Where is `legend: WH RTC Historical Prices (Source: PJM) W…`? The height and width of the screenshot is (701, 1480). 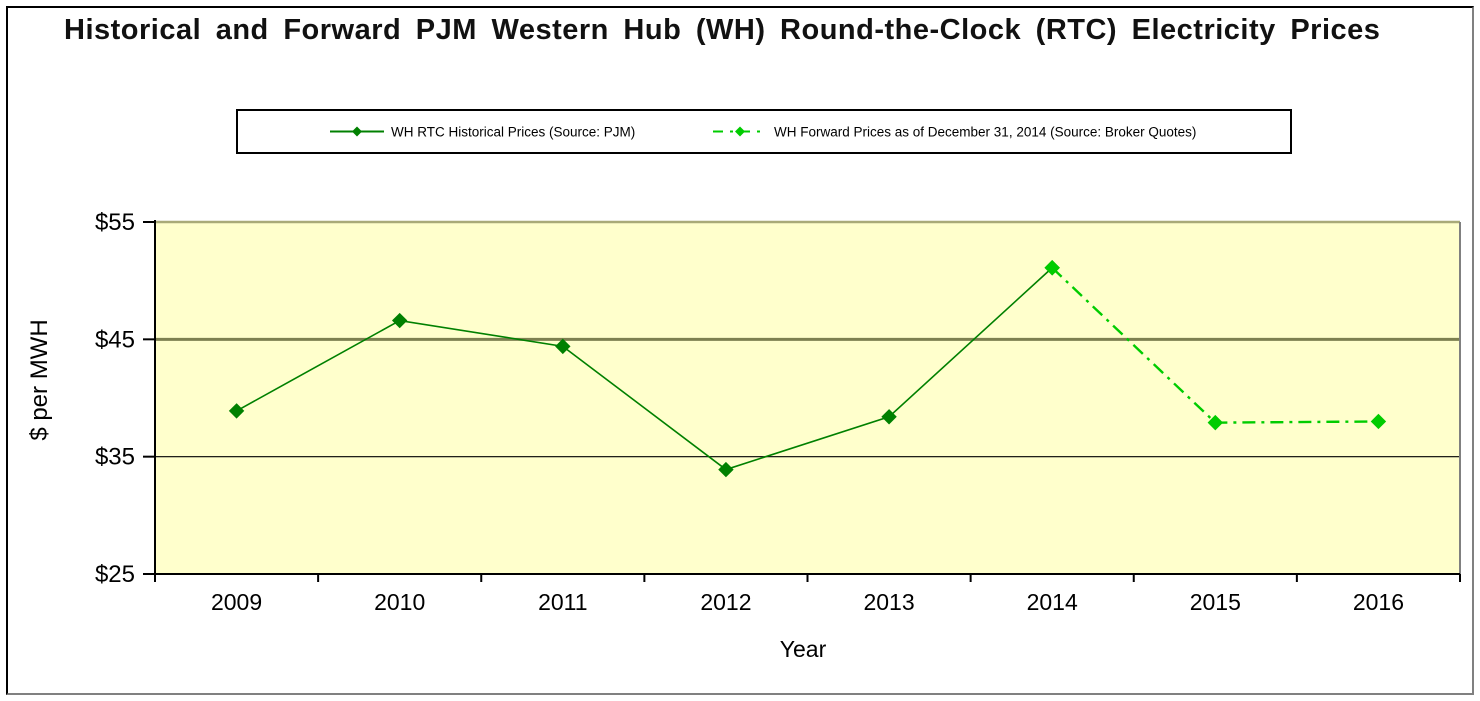 legend: WH RTC Historical Prices (Source: PJM) W… is located at coordinates (764, 131).